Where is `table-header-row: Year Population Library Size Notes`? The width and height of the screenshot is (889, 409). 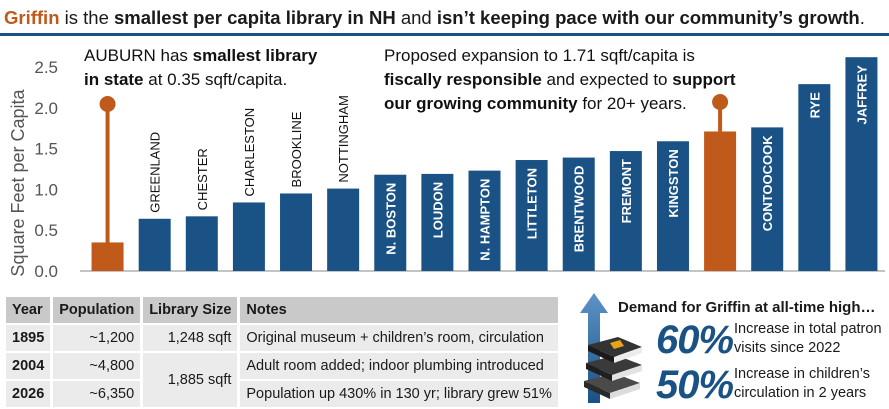
table-header-row: Year Population Library Size Notes is located at coordinates (282, 310).